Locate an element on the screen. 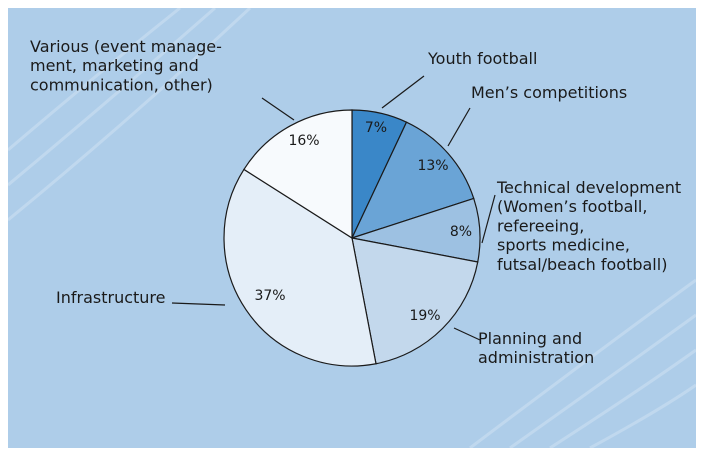  slice-category-label: Planning and administration is located at coordinates (536, 348).